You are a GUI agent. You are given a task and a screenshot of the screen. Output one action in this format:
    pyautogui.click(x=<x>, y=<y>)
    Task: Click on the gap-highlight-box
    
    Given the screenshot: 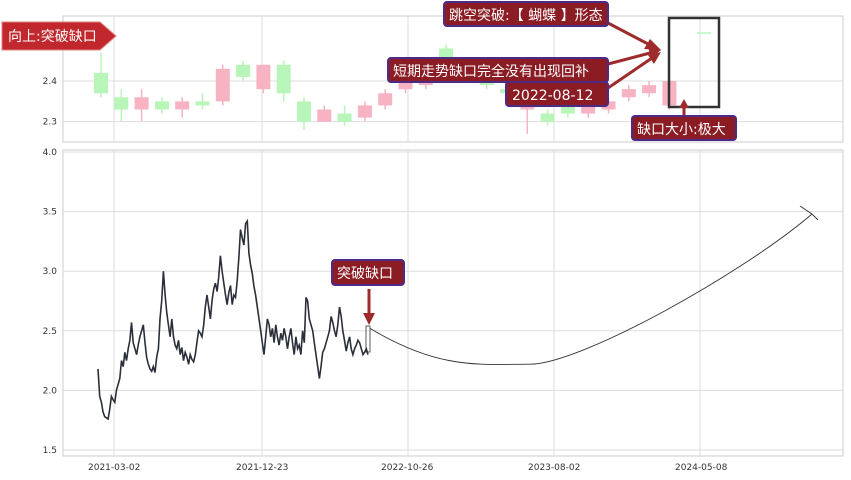 What is the action you would take?
    pyautogui.click(x=694, y=62)
    